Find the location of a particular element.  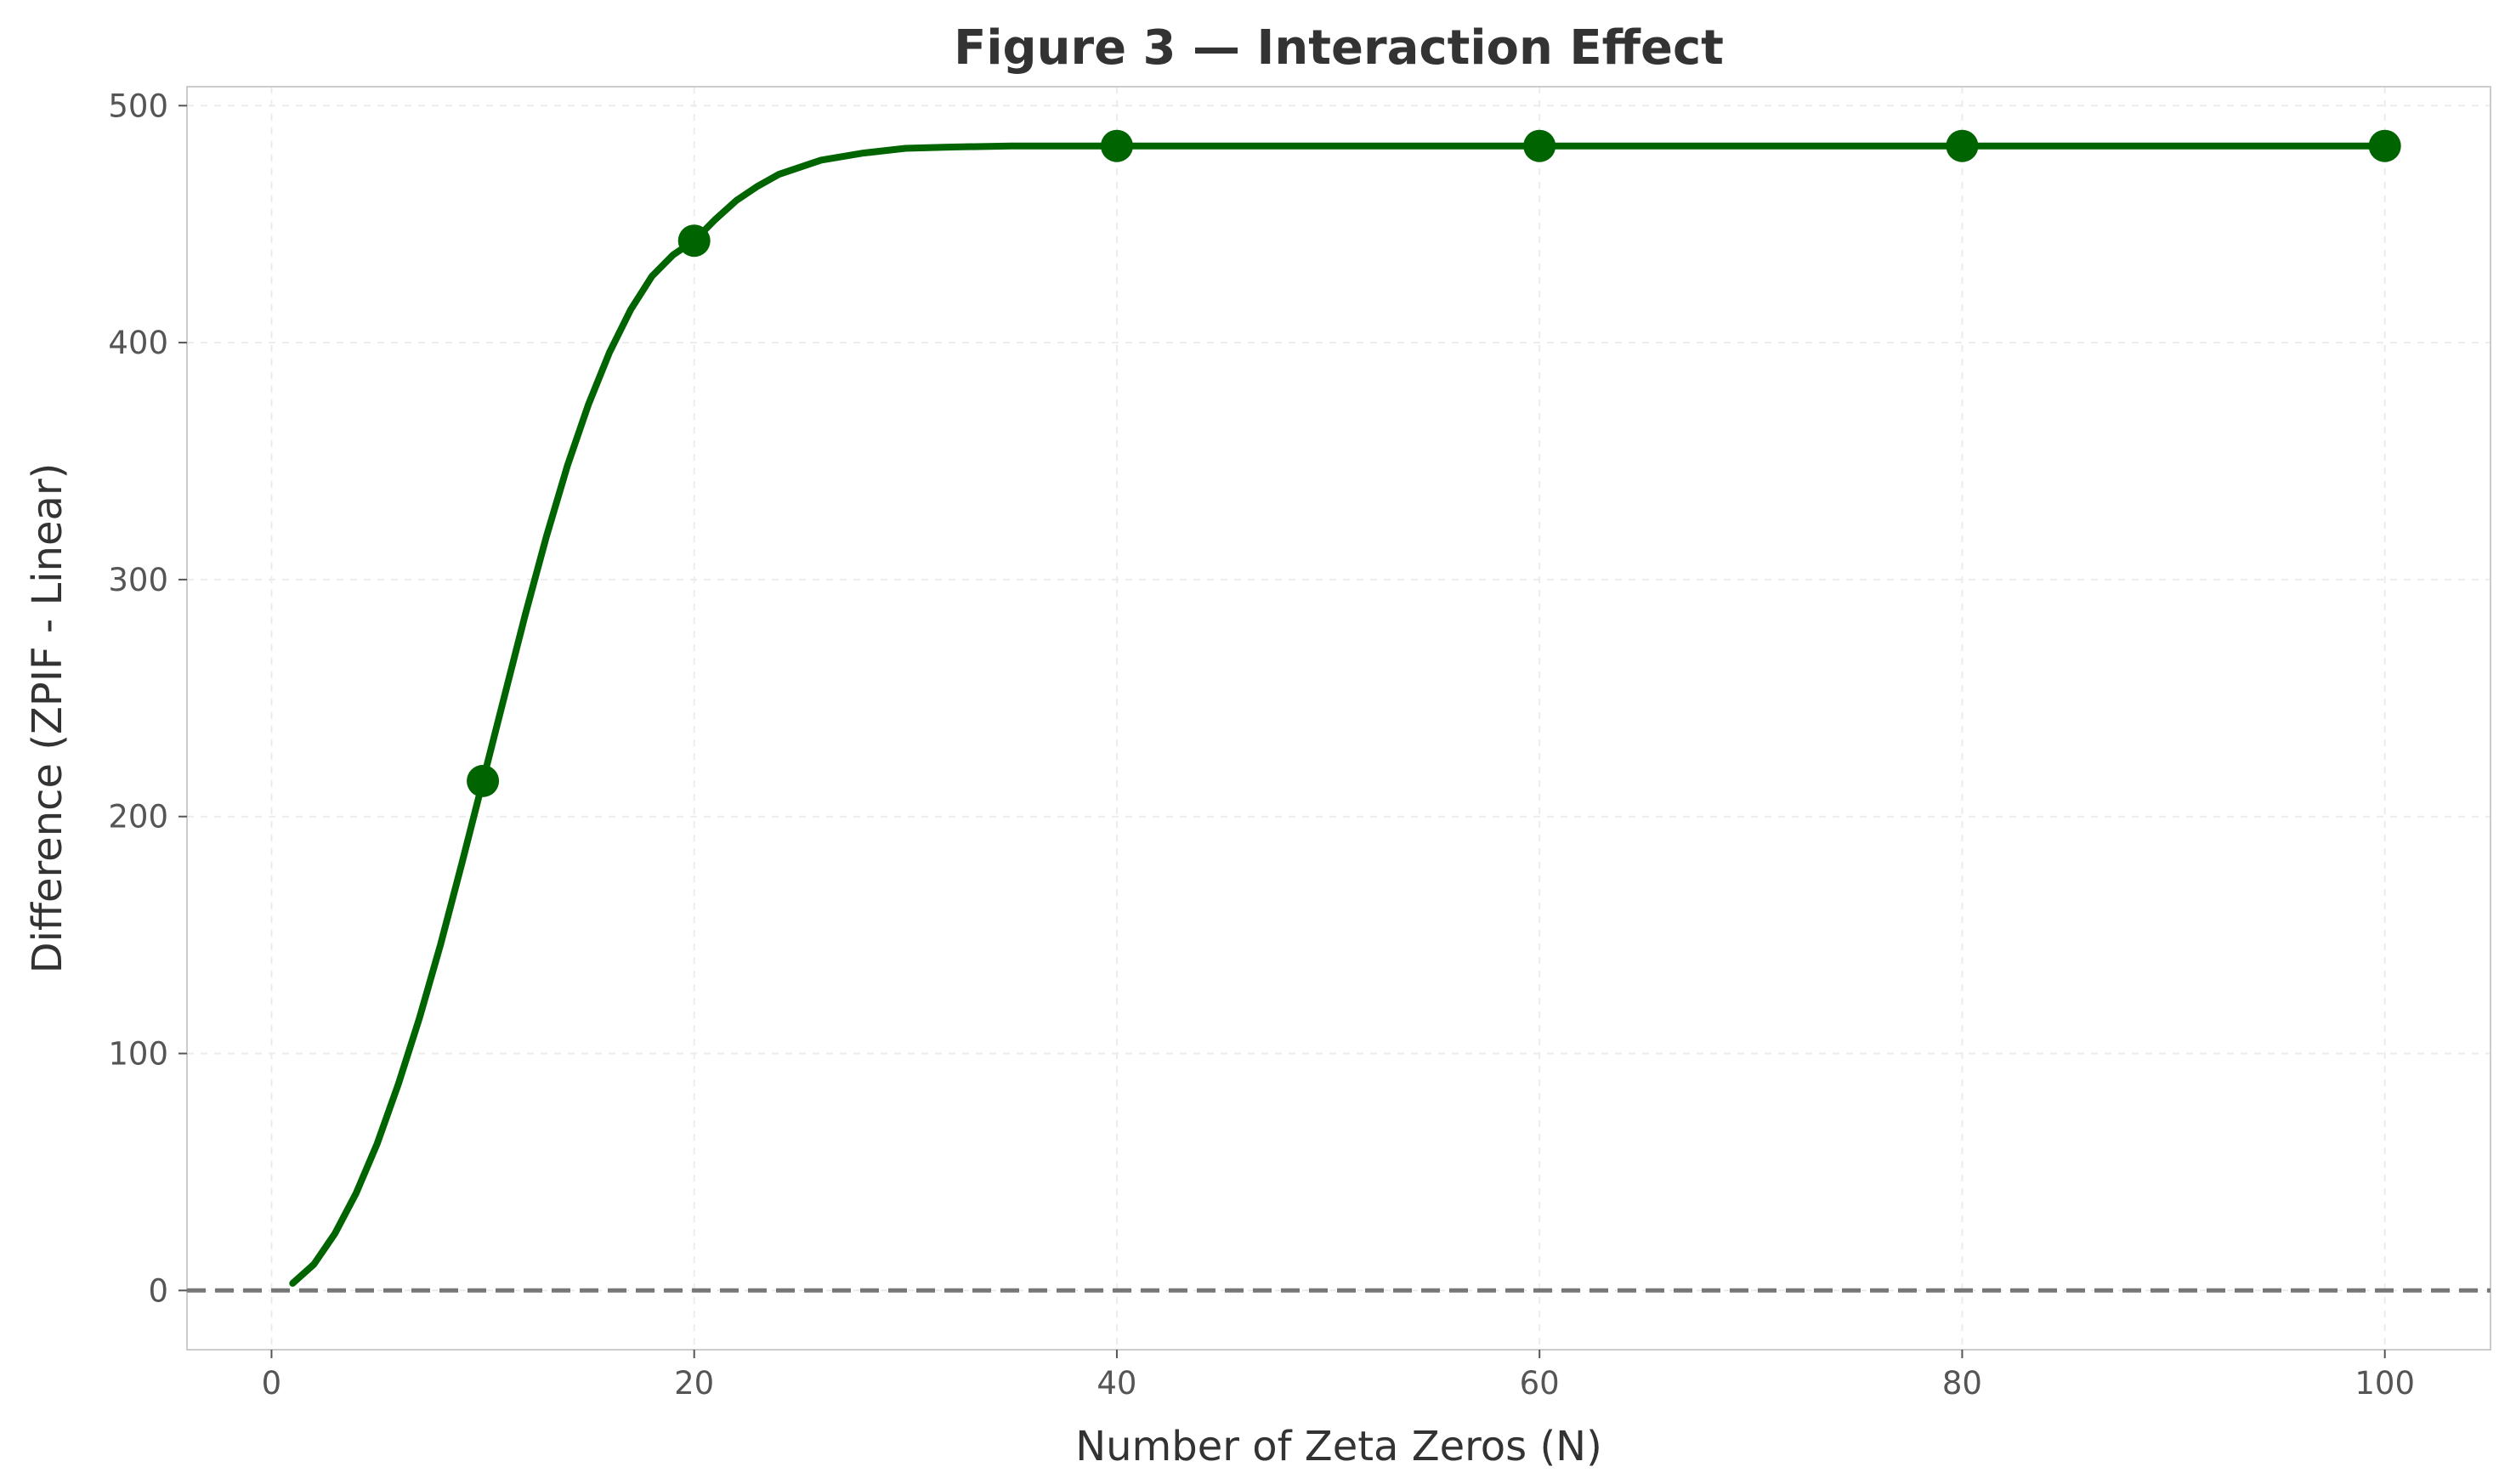

y-tick-label: 500 is located at coordinates (138, 106).